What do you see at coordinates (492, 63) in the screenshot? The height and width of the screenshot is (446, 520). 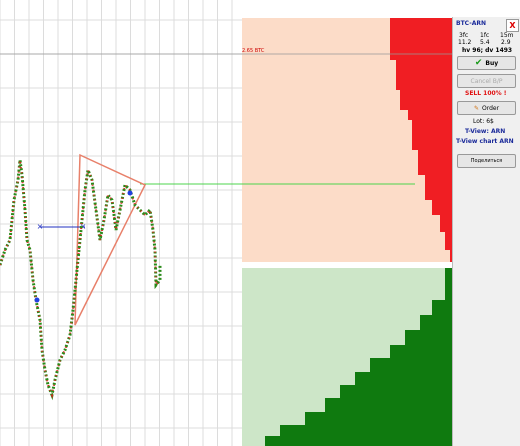 I see `buy-label: Buy` at bounding box center [492, 63].